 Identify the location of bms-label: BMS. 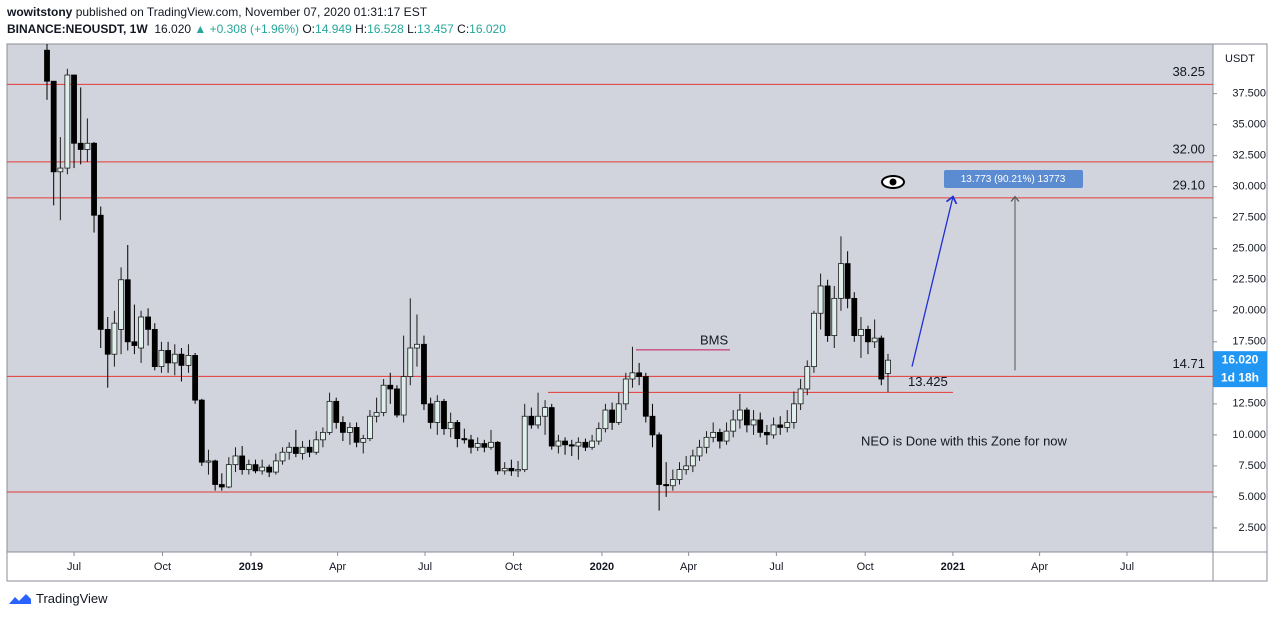
(714, 339).